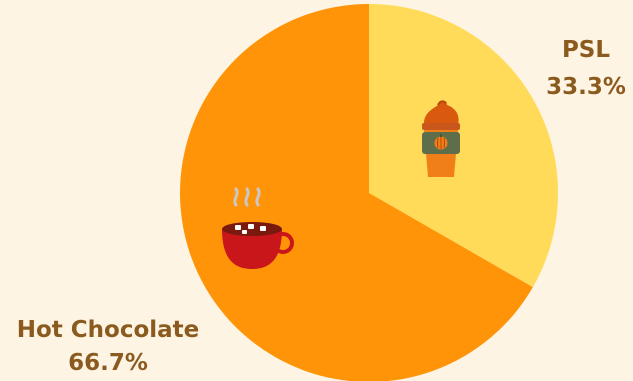 This screenshot has height=381, width=633. I want to click on slice-percent-psl: 33.3%, so click(586, 87).